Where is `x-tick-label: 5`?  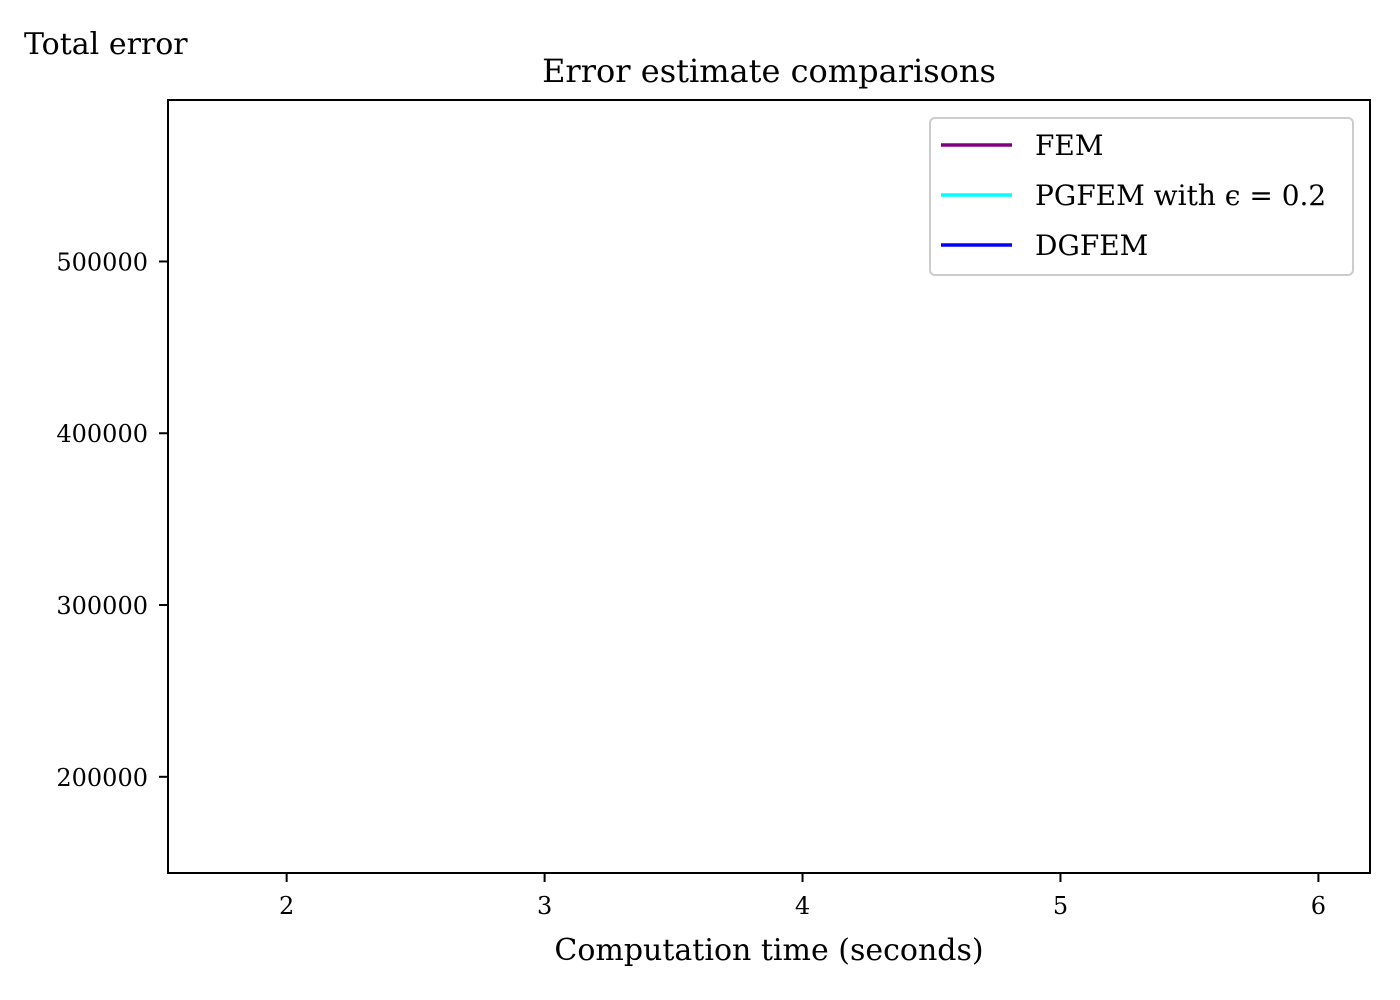
x-tick-label: 5 is located at coordinates (1060, 906).